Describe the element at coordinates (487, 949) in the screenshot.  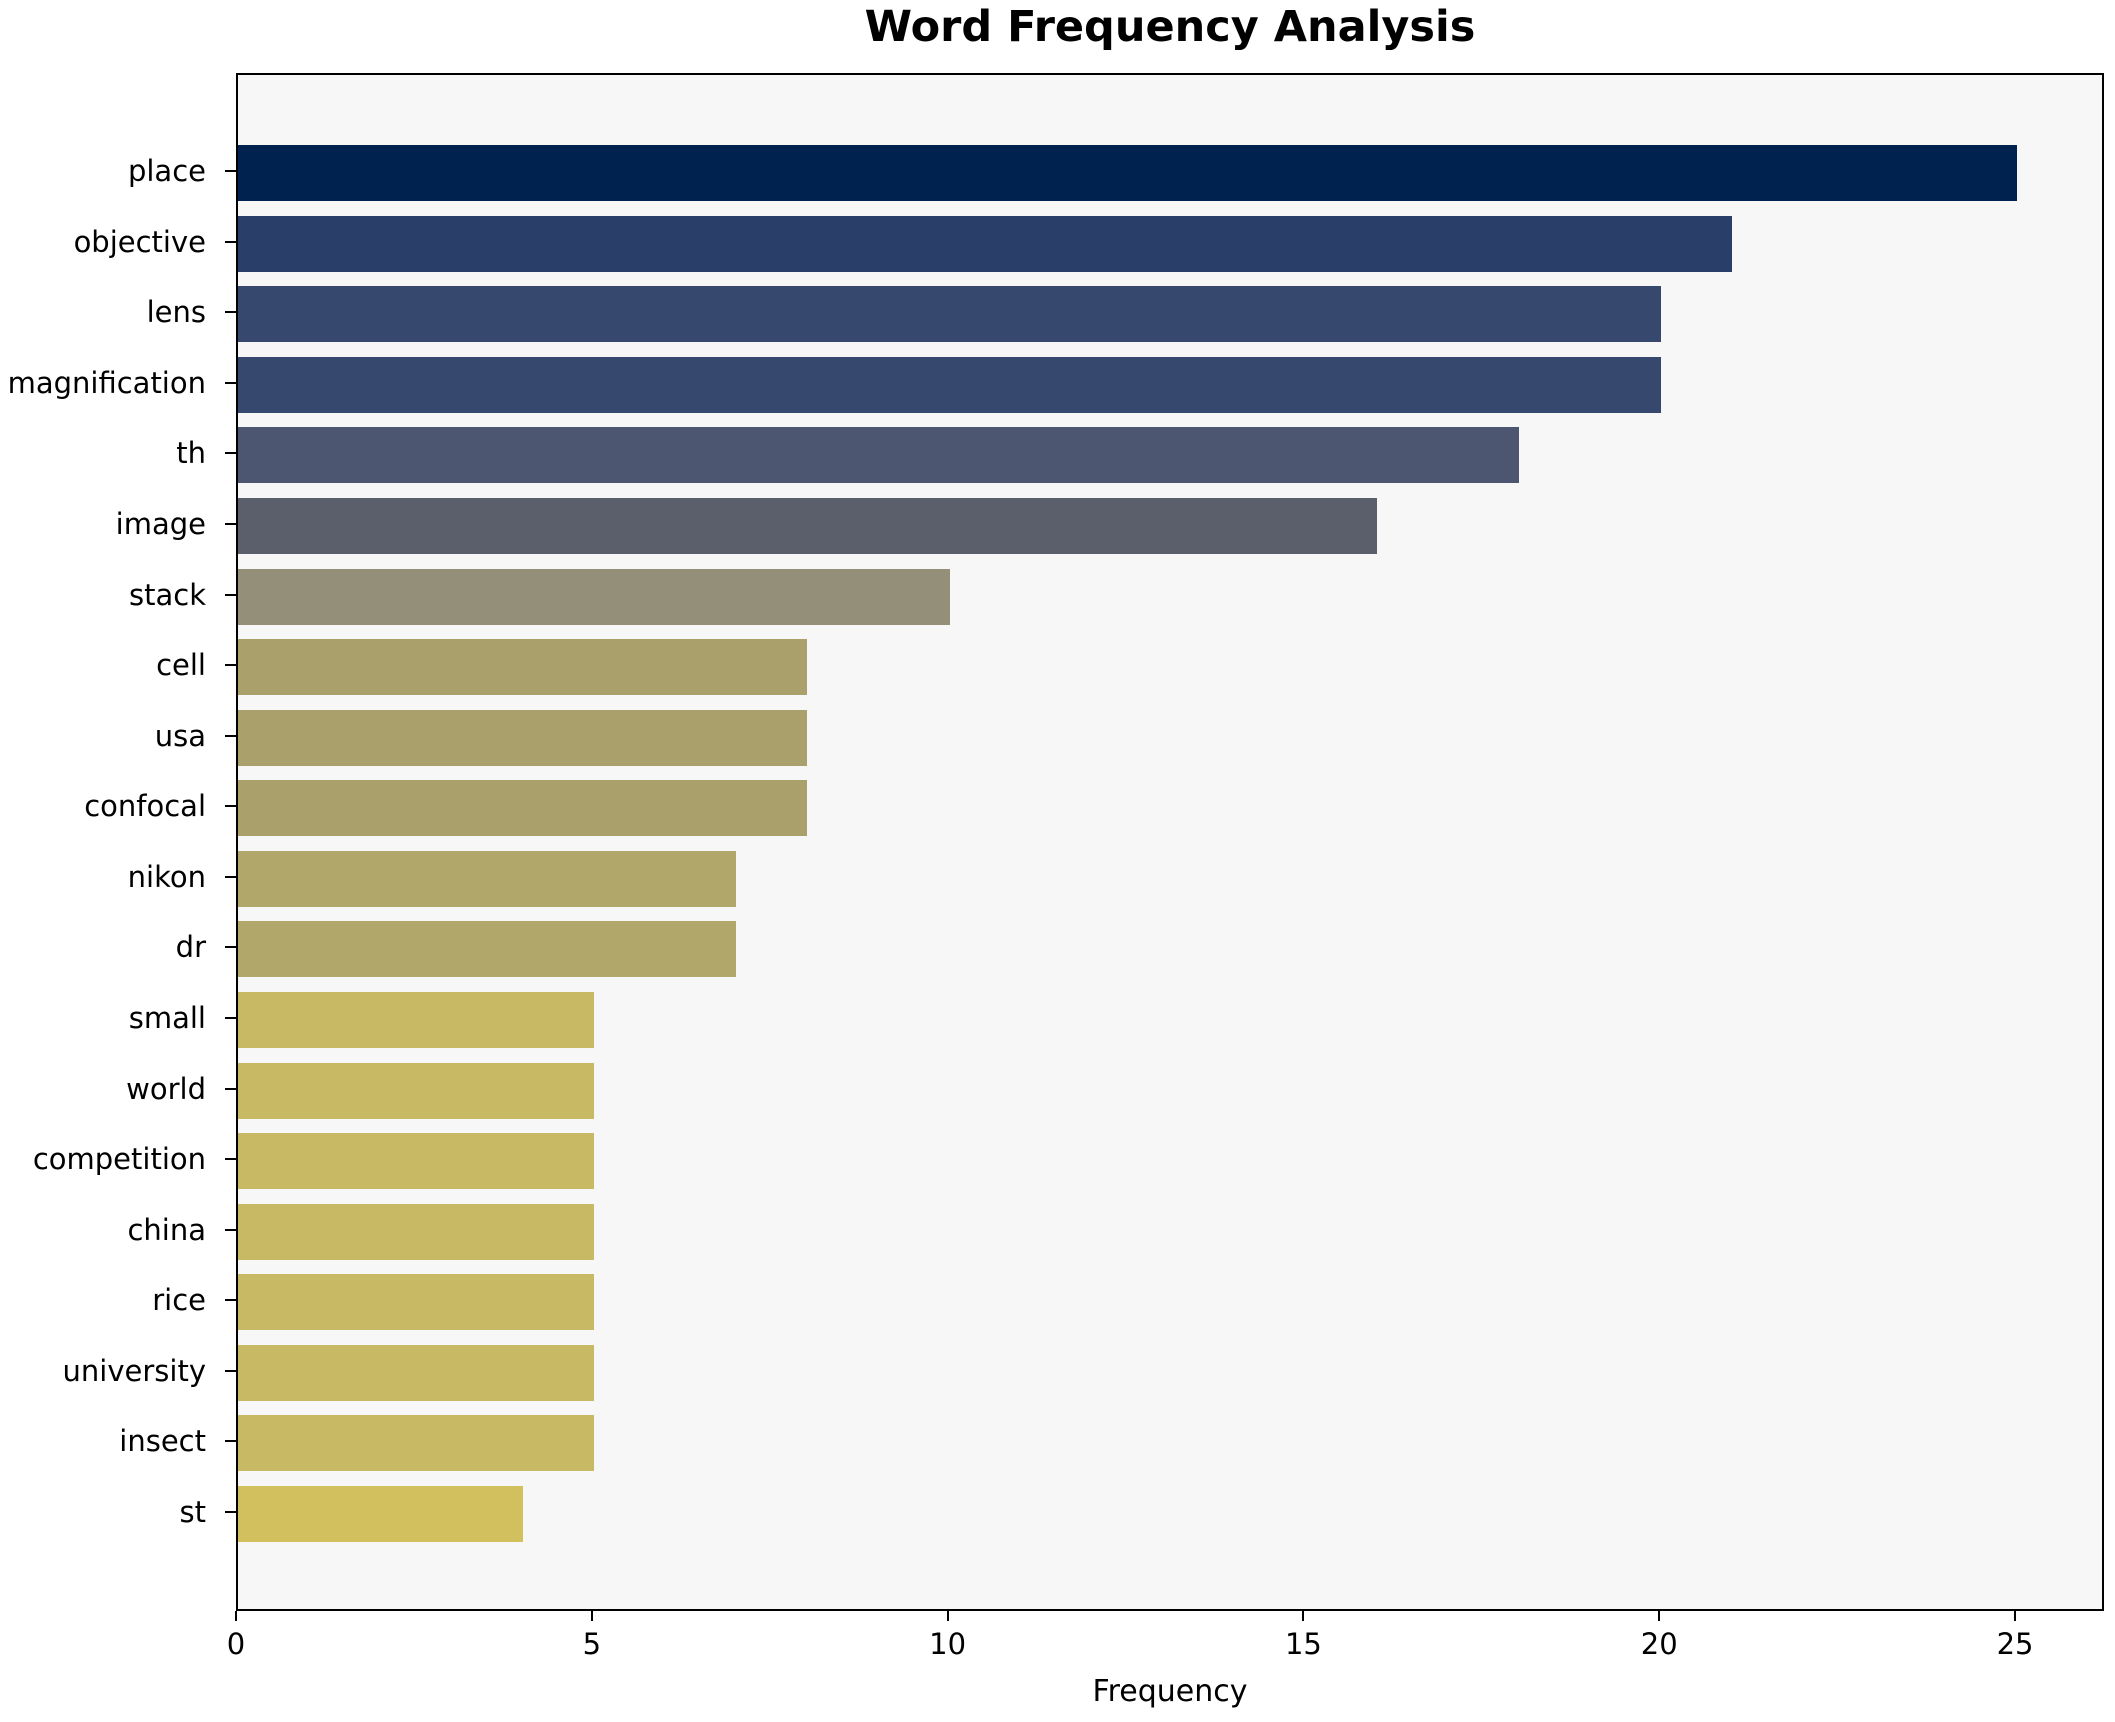
I see `bar-dr` at that location.